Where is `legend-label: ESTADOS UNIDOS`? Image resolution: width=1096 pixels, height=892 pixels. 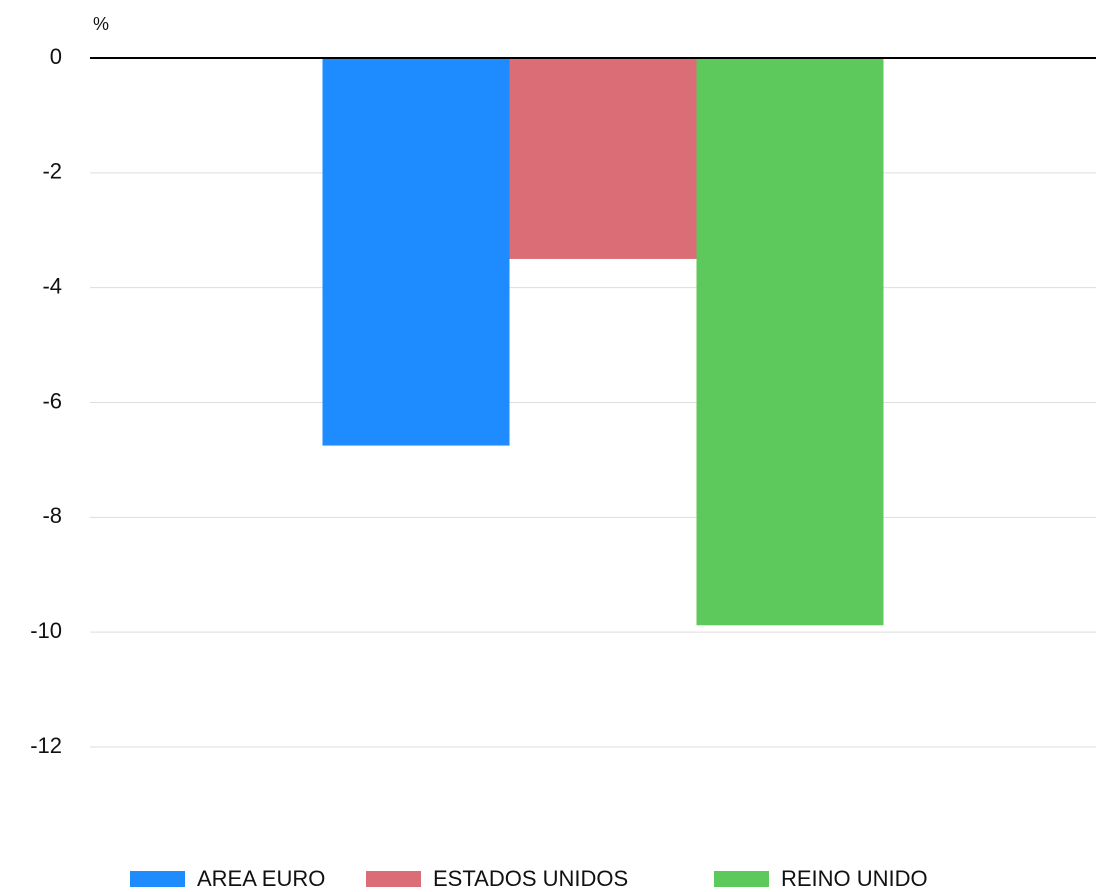 legend-label: ESTADOS UNIDOS is located at coordinates (530, 878).